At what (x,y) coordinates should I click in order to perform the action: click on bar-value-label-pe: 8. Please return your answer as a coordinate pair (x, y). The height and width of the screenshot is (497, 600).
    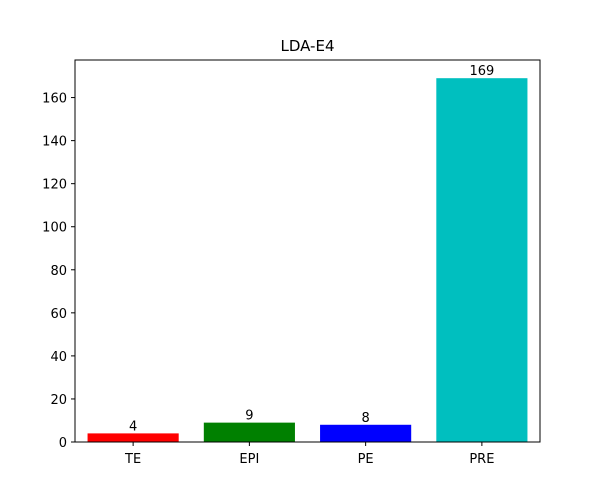
    Looking at the image, I should click on (365, 418).